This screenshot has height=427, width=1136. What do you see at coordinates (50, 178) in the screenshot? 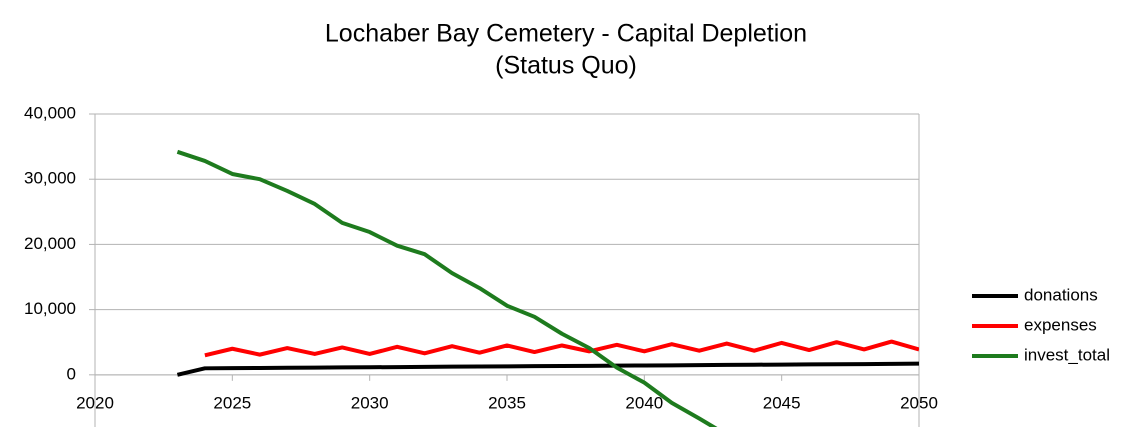
I see `y-tick-label: 30,000` at bounding box center [50, 178].